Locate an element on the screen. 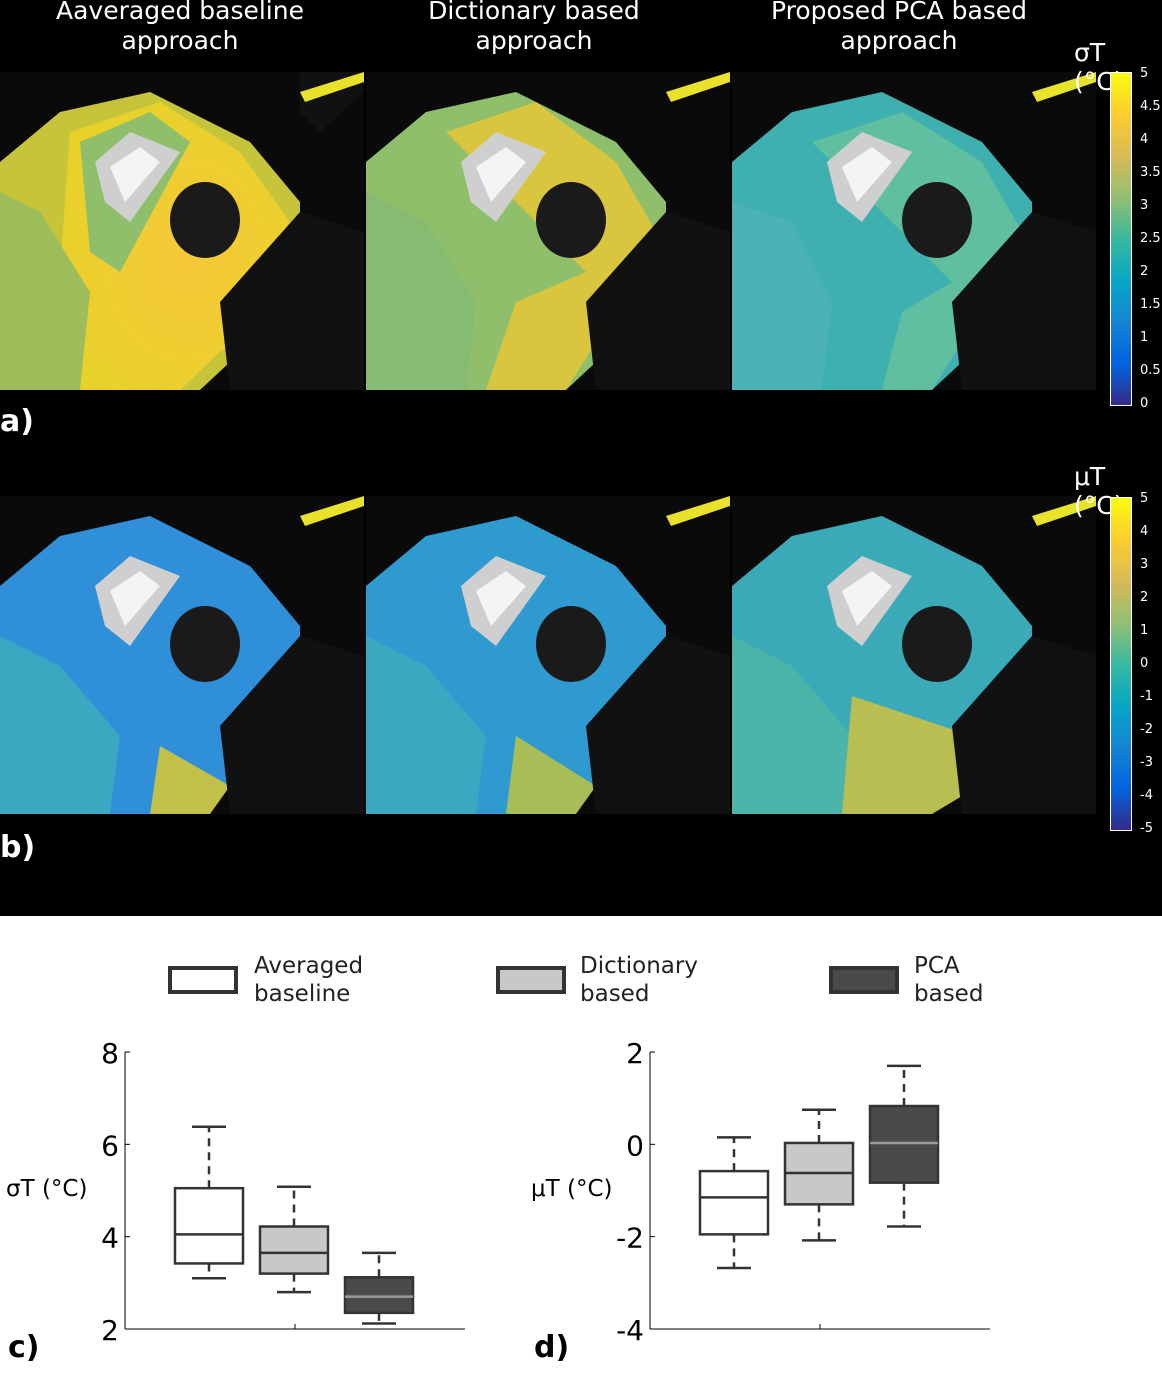 This screenshot has width=1162, height=1389. colorbar-b-tick: -1 is located at coordinates (1146, 696).